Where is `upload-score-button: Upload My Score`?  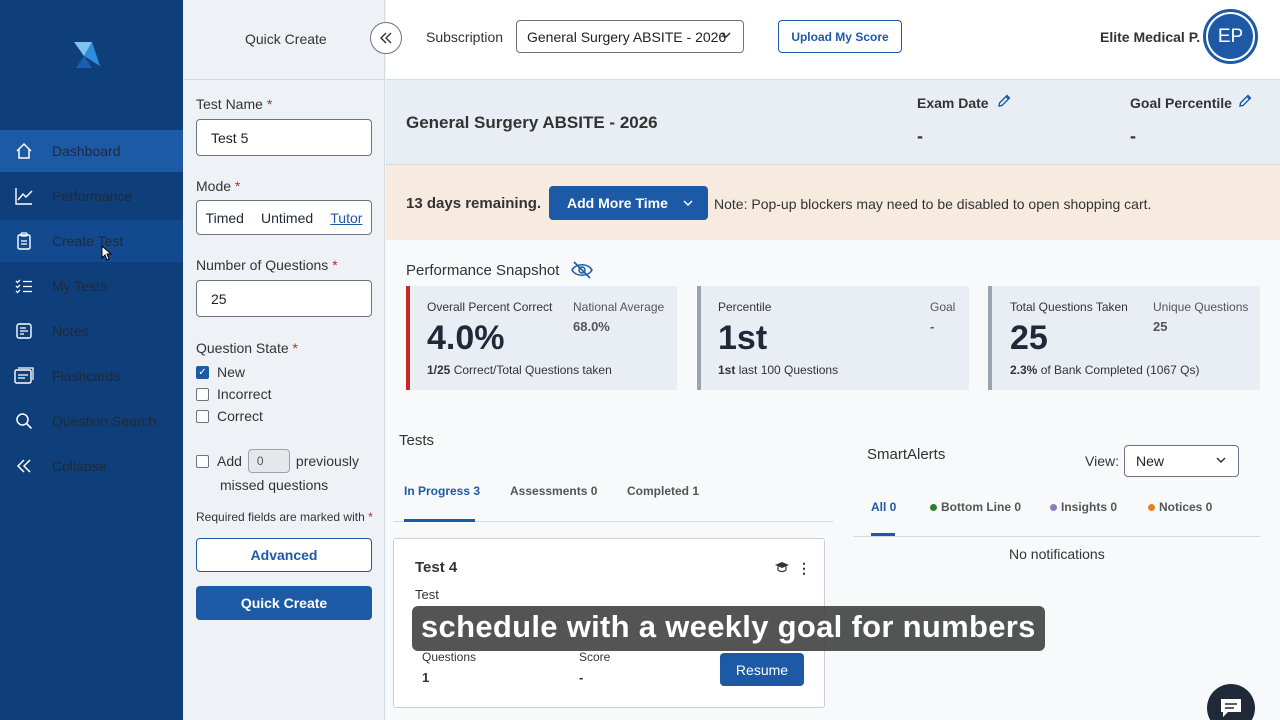
upload-score-button: Upload My Score is located at coordinates (840, 36).